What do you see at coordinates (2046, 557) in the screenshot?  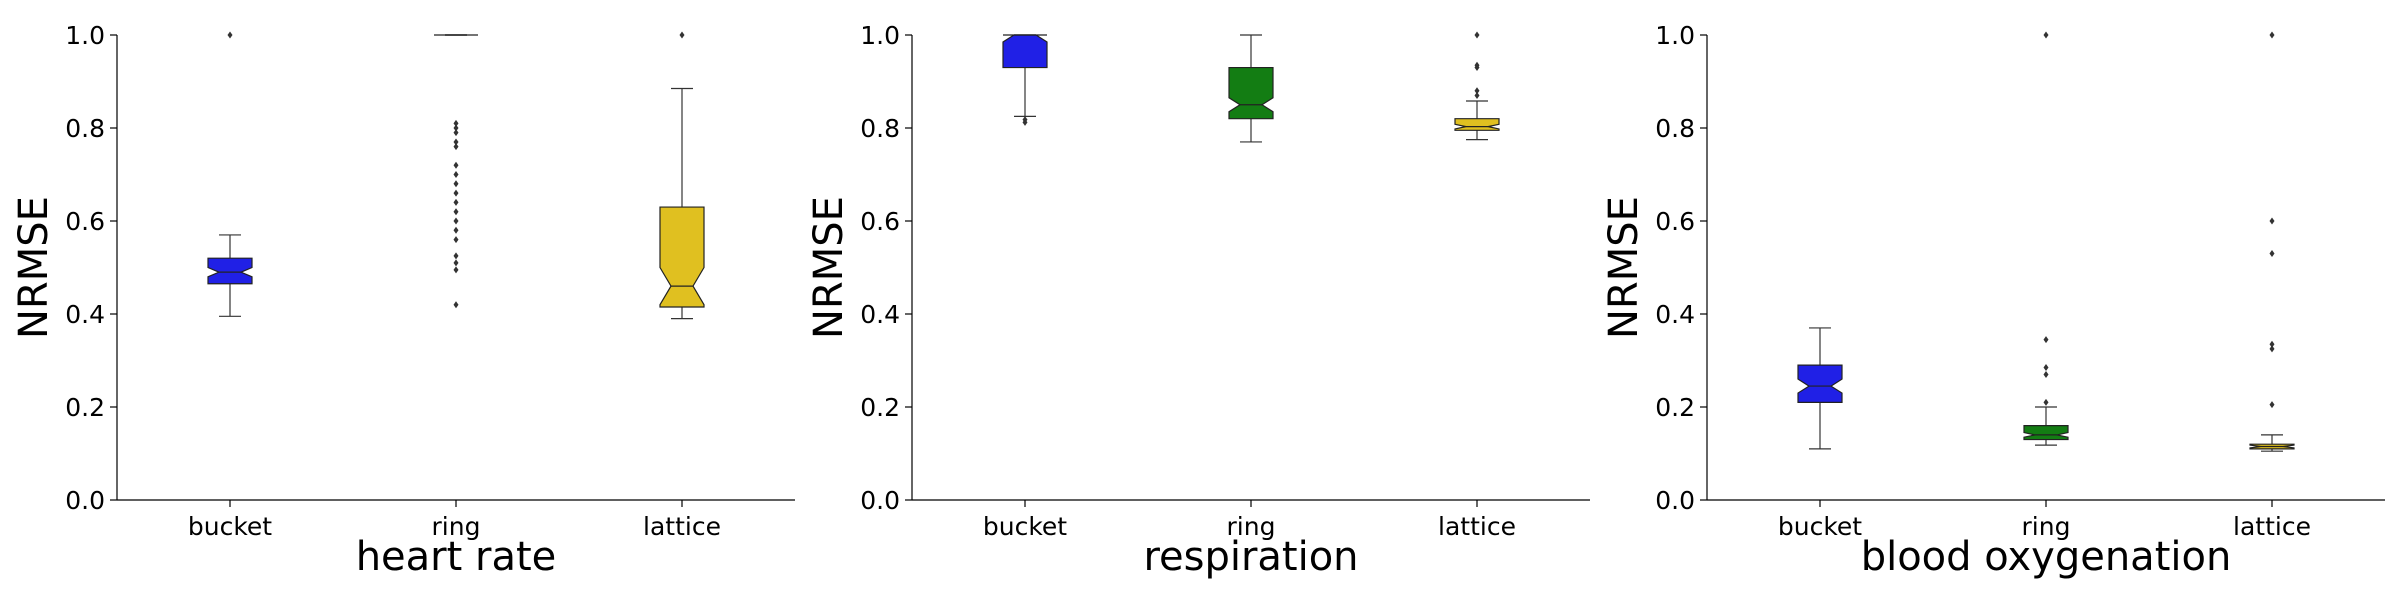 I see `x-axis-label: blood oxygenation` at bounding box center [2046, 557].